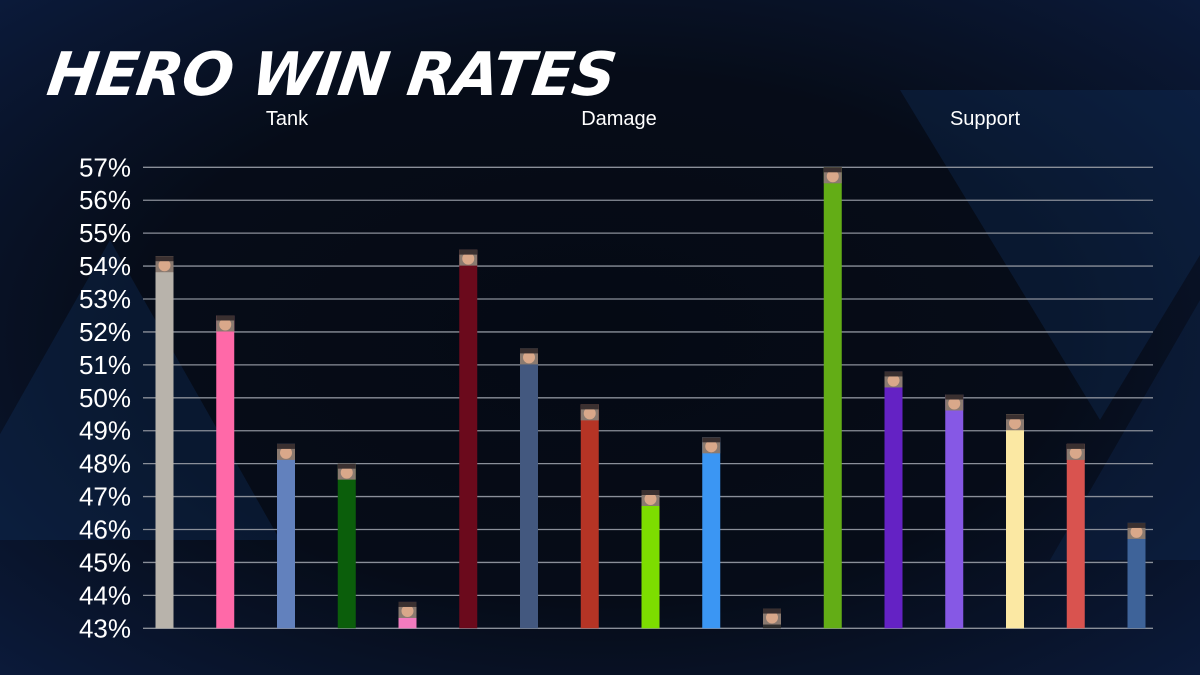 This screenshot has width=1200, height=675. What do you see at coordinates (105, 464) in the screenshot?
I see `y-tick-label: 48%` at bounding box center [105, 464].